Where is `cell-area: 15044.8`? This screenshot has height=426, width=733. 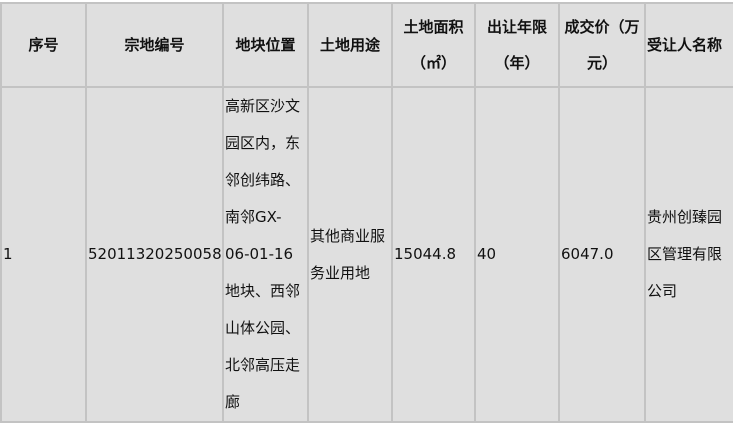 cell-area: 15044.8 is located at coordinates (433, 254).